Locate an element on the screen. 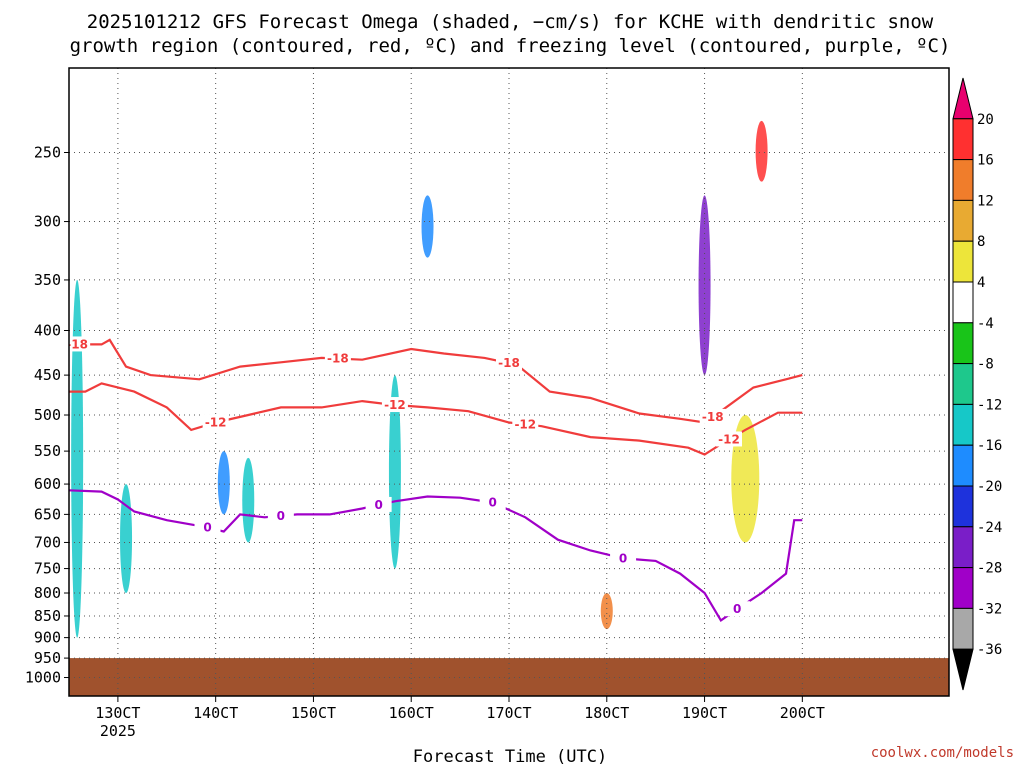  colorbar-label--32: -32 is located at coordinates (989, 609).